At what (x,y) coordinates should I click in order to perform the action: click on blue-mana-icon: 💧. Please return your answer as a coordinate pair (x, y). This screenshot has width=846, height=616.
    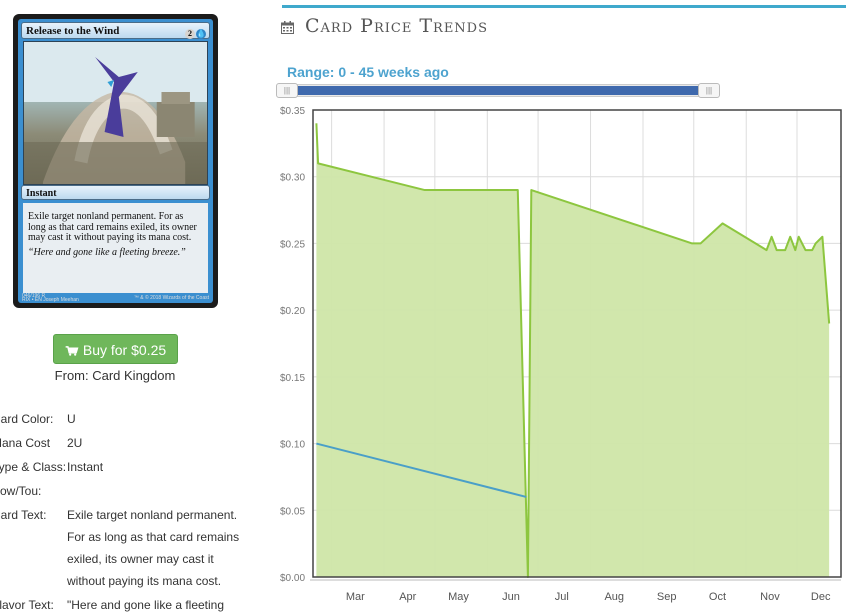
    Looking at the image, I should click on (201, 34).